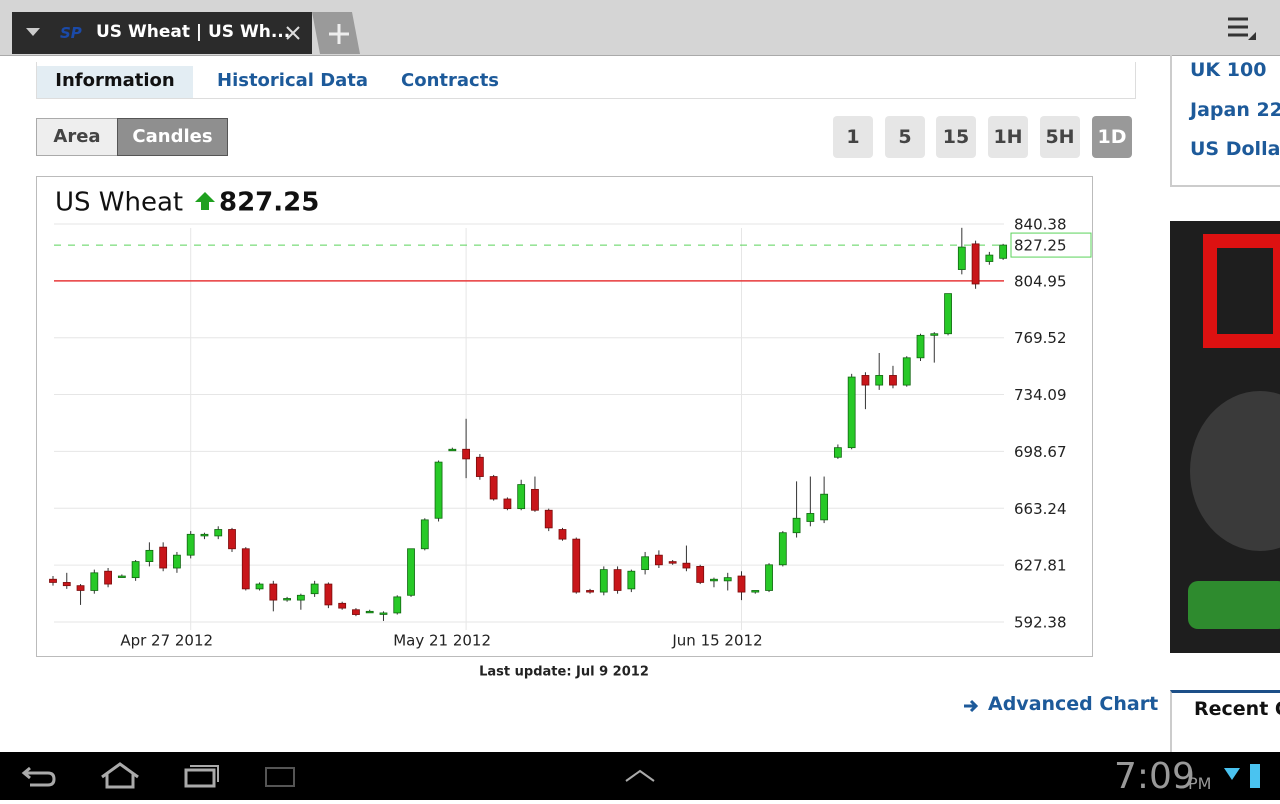 The image size is (1280, 804). I want to click on price-label: 827.25, so click(1040, 246).